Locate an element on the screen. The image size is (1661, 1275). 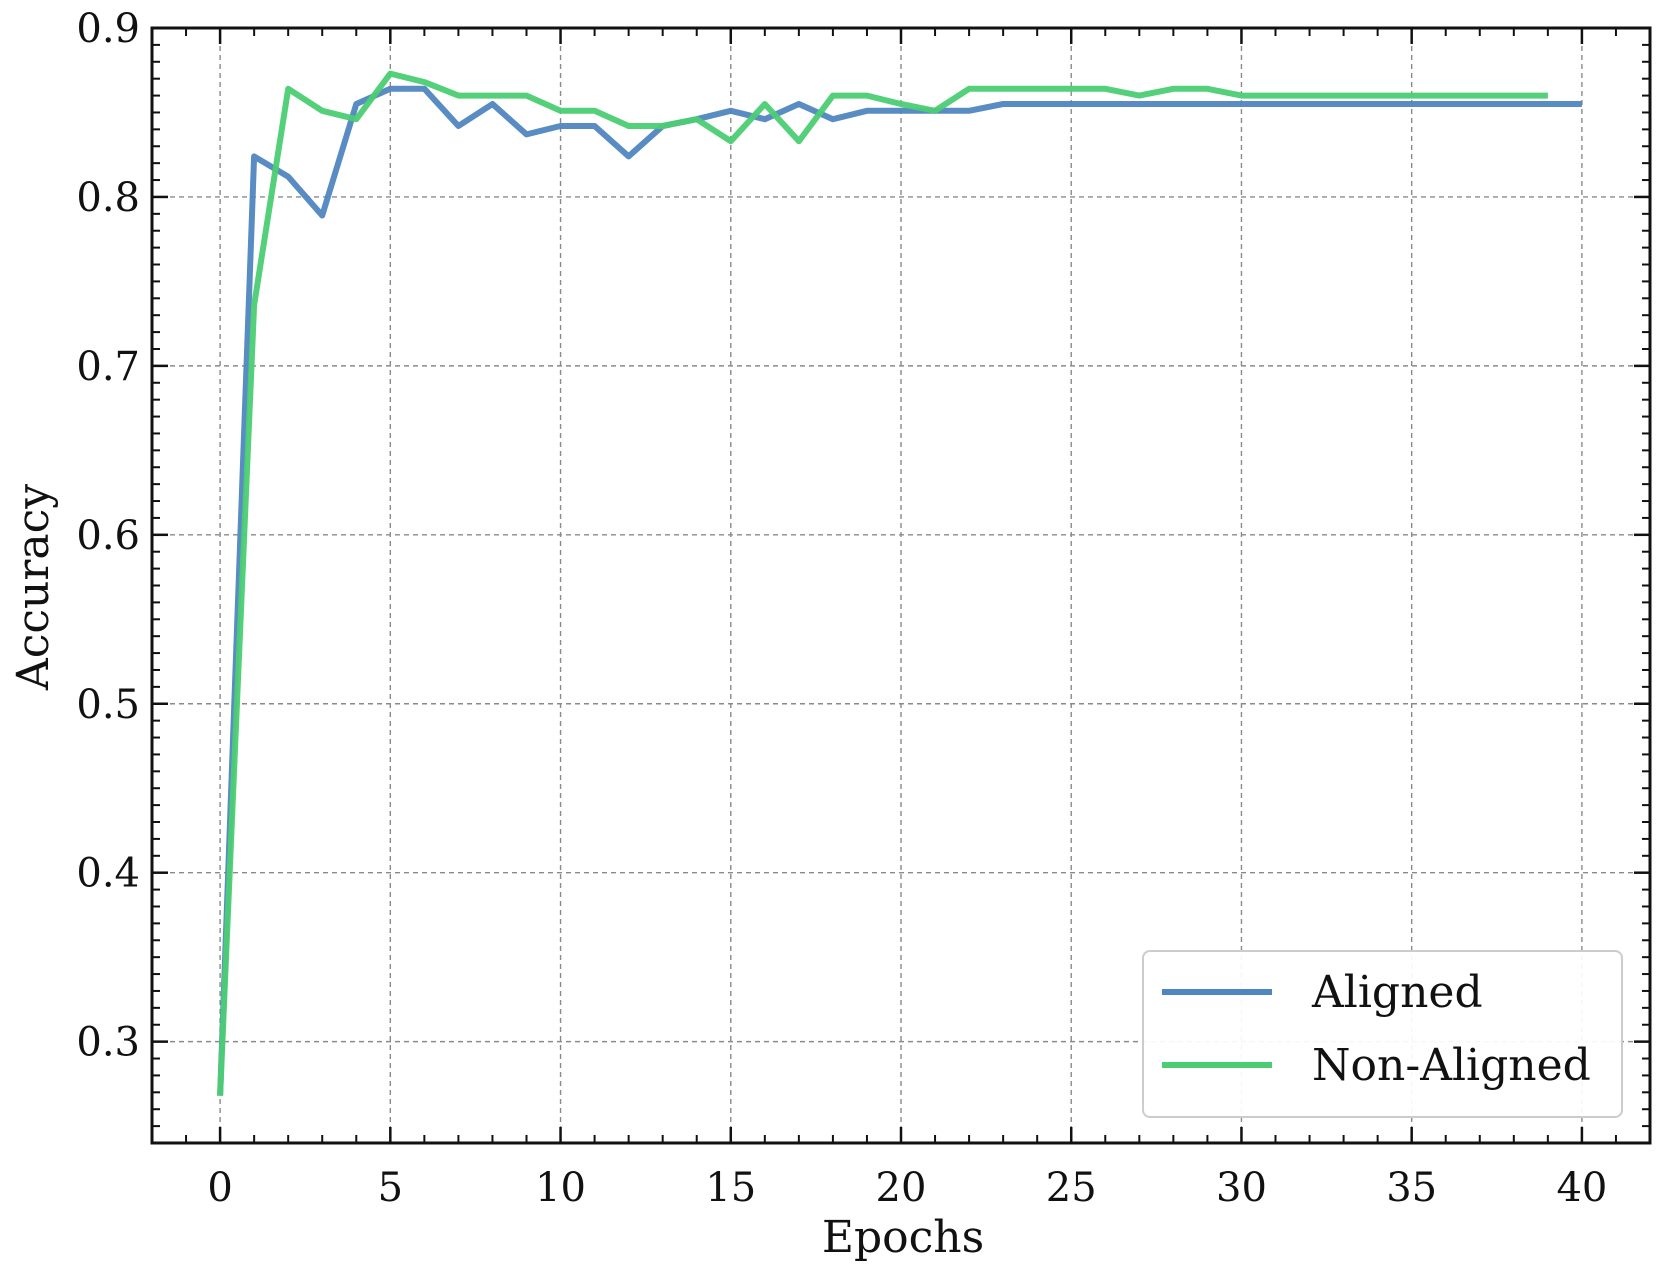
x-tick-label: 5 is located at coordinates (390, 1188).